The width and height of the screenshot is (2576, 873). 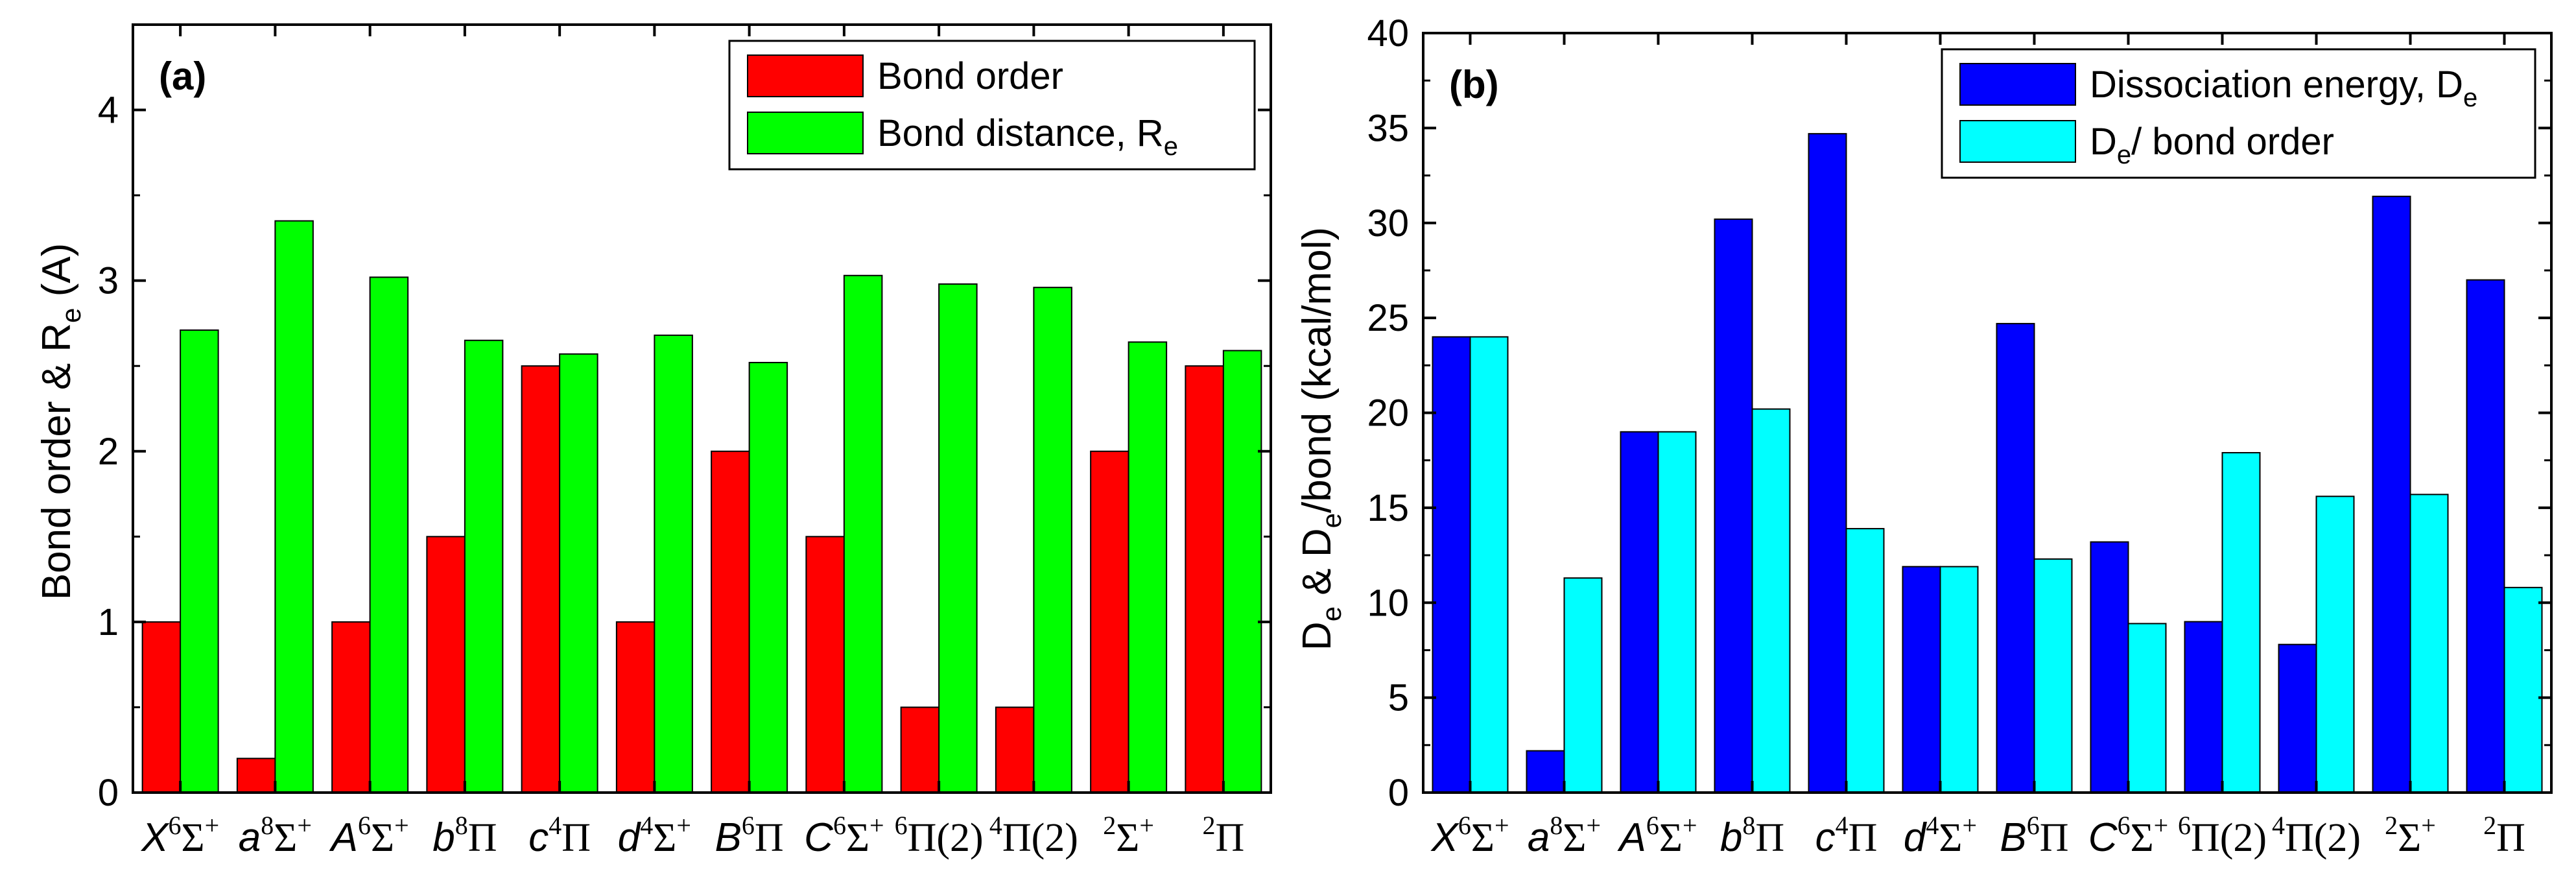 What do you see at coordinates (2103, 142) in the screenshot?
I see `legend-text: D` at bounding box center [2103, 142].